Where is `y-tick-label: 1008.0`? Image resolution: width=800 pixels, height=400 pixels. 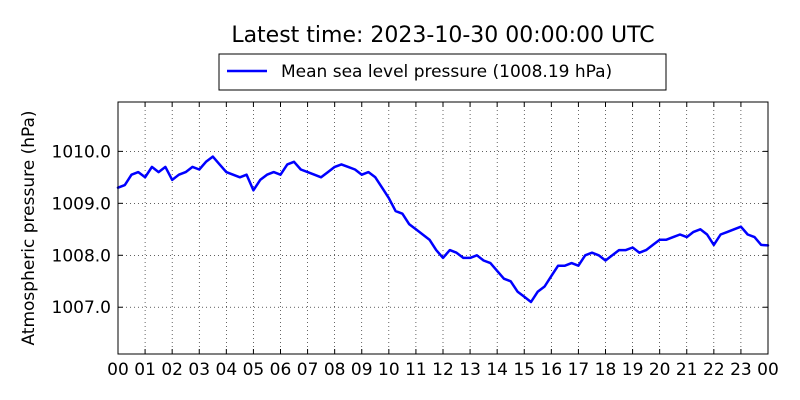
y-tick-label: 1008.0 is located at coordinates (81, 256).